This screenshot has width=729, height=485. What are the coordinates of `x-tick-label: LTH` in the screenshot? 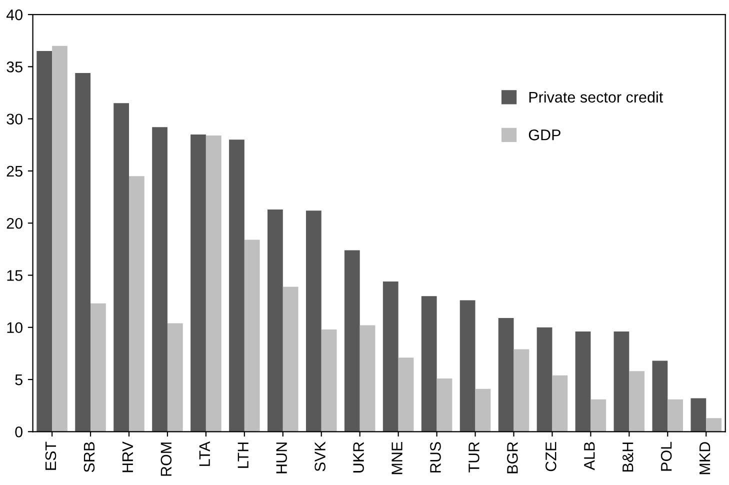 It's located at (243, 455).